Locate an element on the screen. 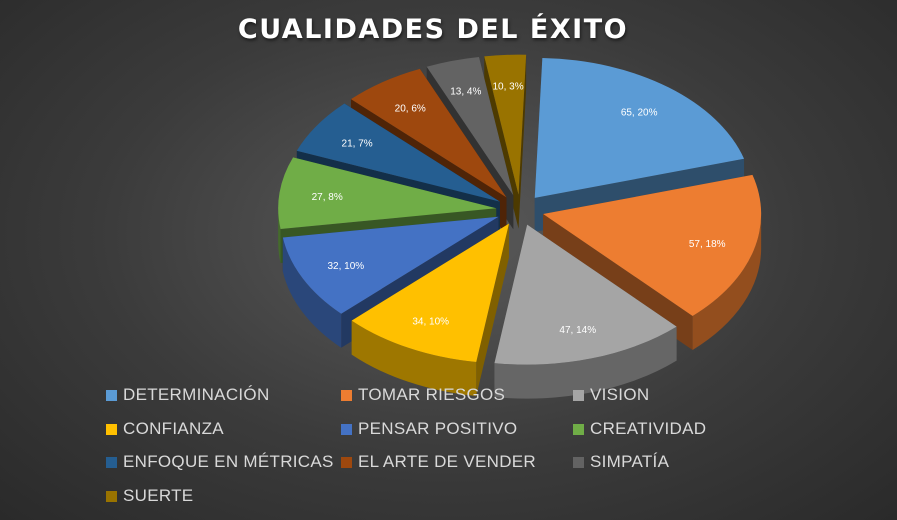  data-label: 27, 8% is located at coordinates (327, 197).